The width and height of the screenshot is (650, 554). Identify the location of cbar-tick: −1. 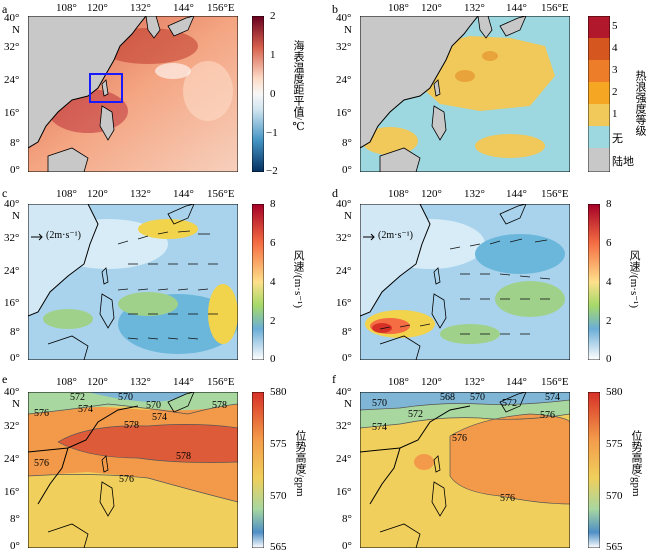
(272, 133).